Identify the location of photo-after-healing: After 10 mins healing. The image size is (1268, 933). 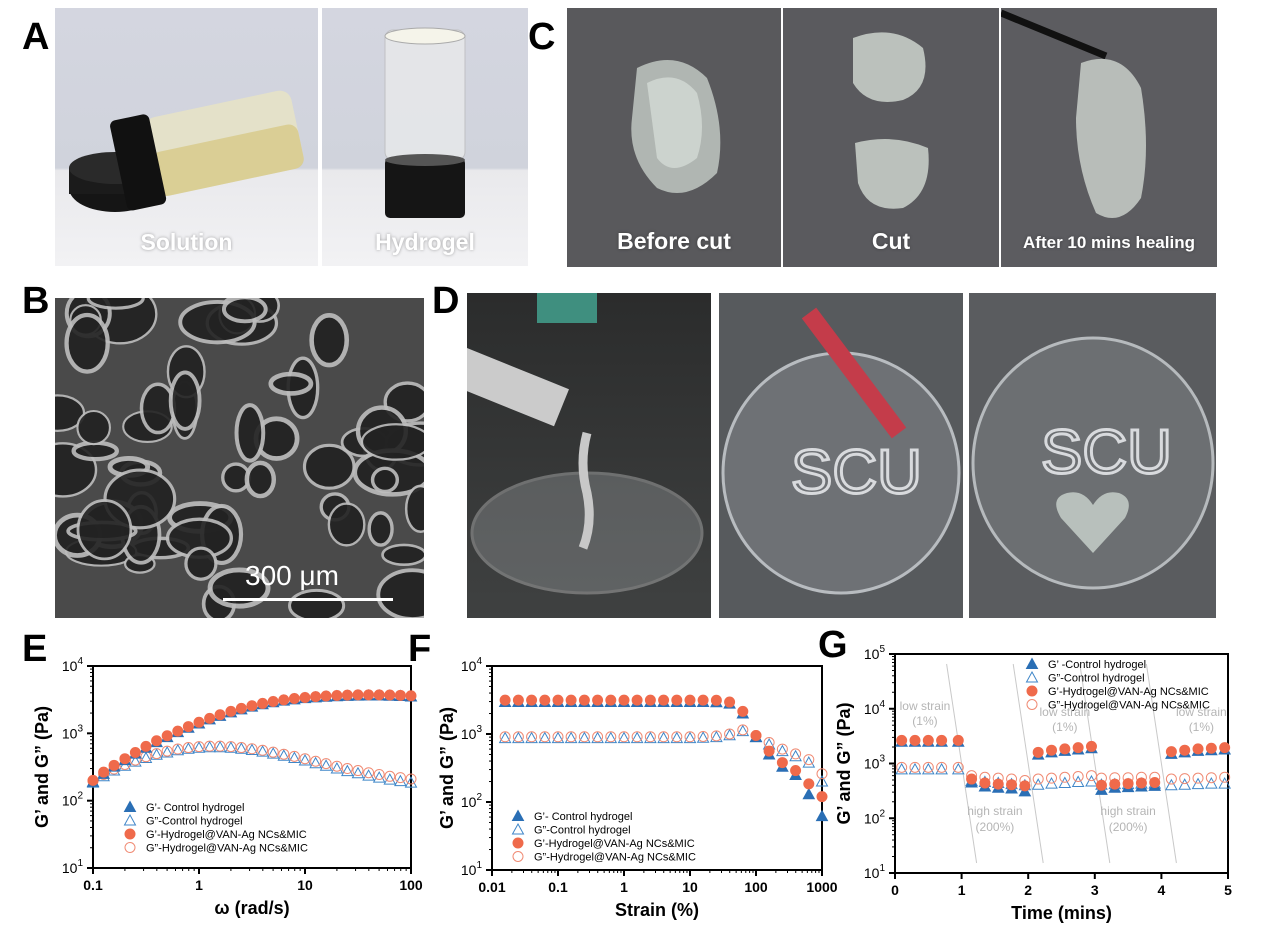
(1109, 137).